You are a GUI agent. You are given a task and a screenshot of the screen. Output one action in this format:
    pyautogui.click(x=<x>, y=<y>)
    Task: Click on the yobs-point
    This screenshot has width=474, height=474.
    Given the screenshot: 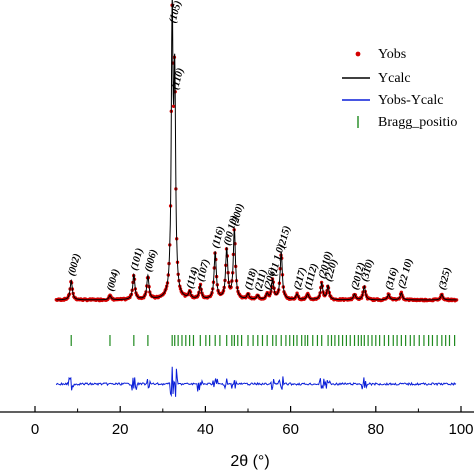 What is the action you would take?
    pyautogui.click(x=173, y=106)
    